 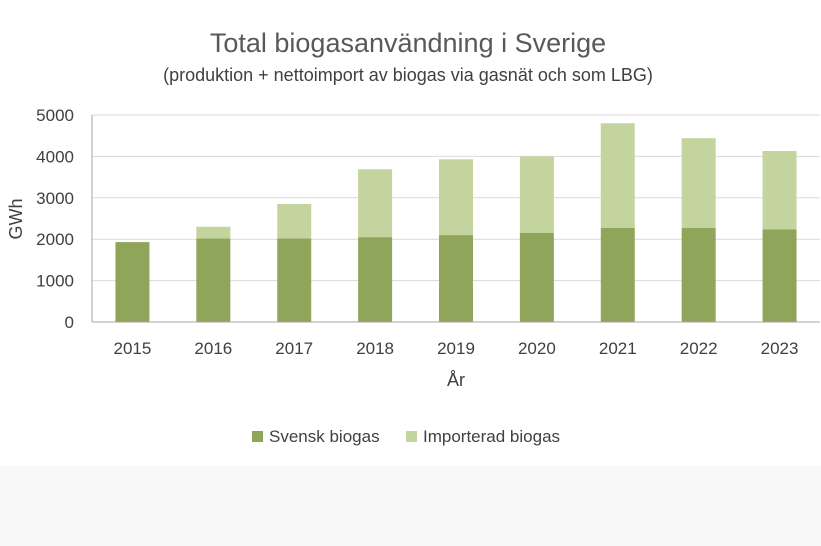 I want to click on legend-label: Svensk biogas, so click(x=324, y=436).